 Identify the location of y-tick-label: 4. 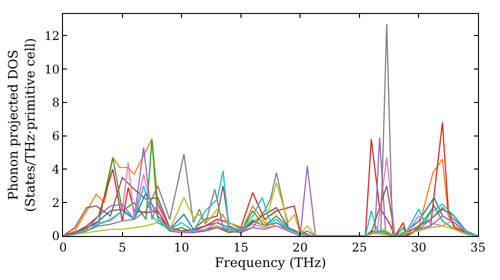
(56, 169).